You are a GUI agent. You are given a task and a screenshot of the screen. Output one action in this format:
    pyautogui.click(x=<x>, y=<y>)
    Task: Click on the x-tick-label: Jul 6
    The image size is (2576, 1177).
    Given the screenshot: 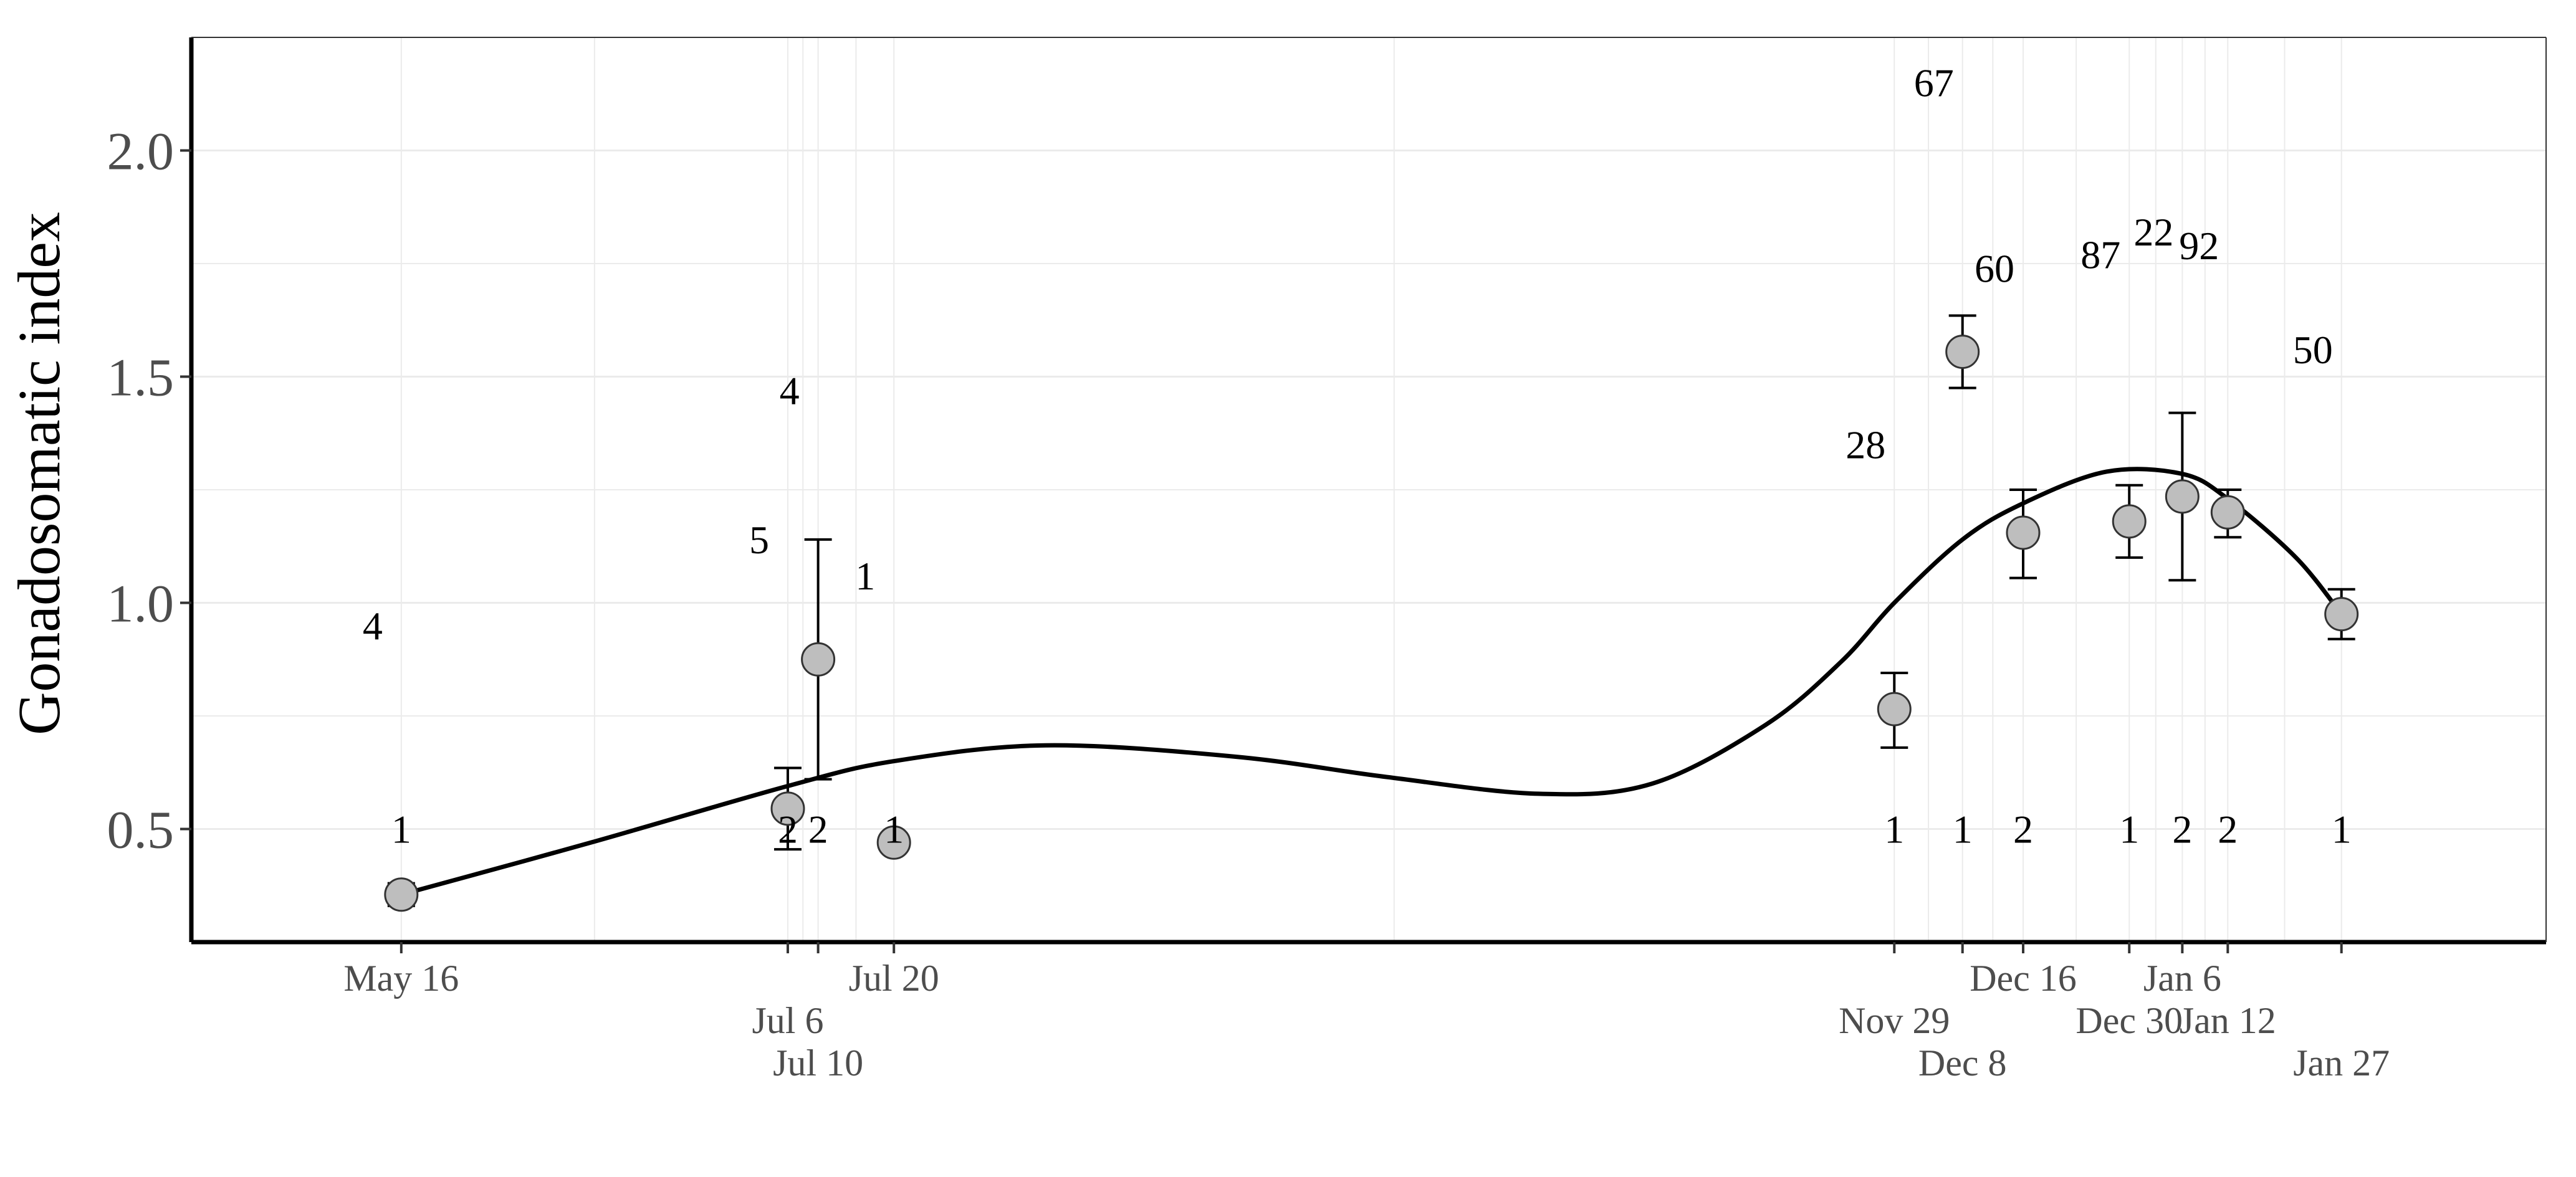 What is the action you would take?
    pyautogui.click(x=787, y=1021)
    